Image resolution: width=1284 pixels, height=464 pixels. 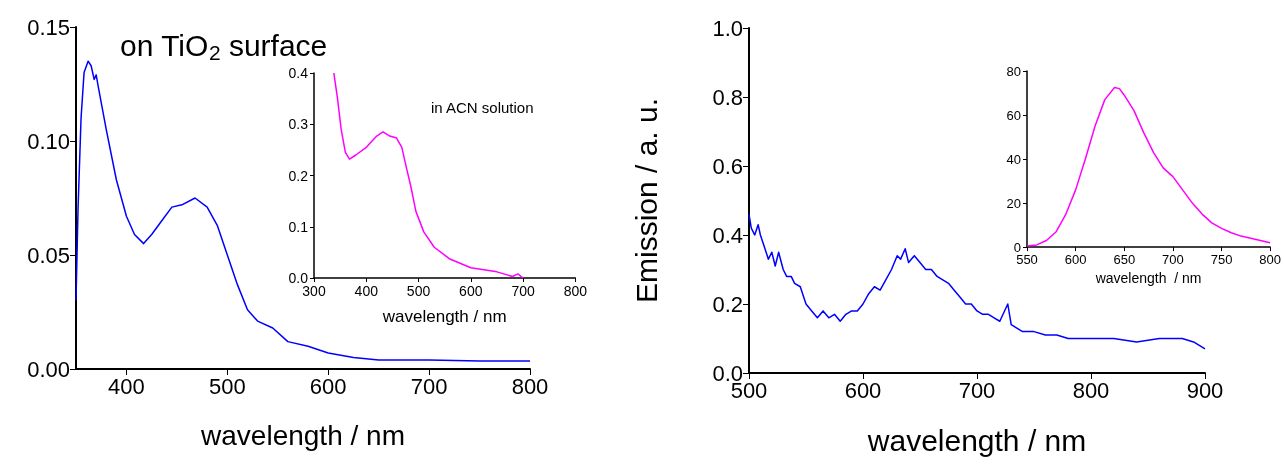 What do you see at coordinates (298, 278) in the screenshot?
I see `y-tick-label: 0.0` at bounding box center [298, 278].